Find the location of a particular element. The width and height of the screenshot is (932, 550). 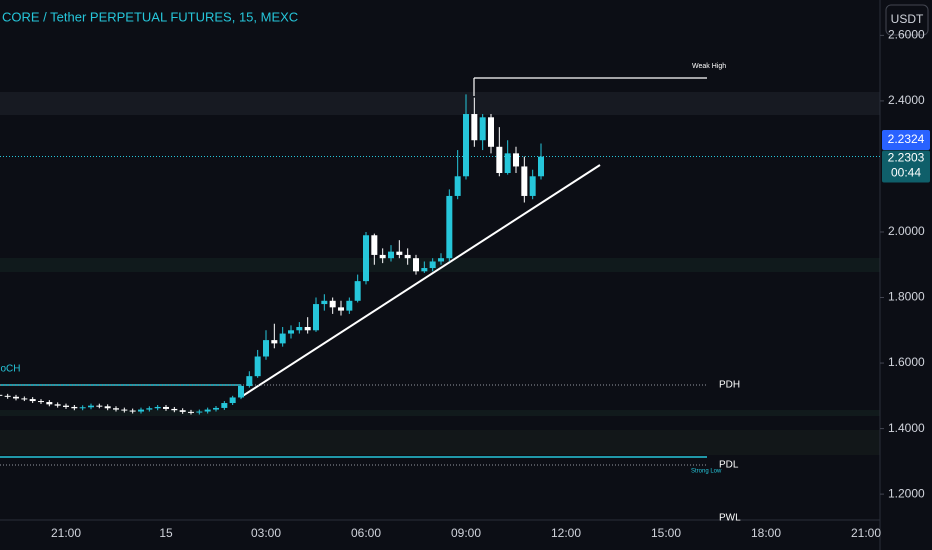

x-tick-label: 15 is located at coordinates (166, 533).